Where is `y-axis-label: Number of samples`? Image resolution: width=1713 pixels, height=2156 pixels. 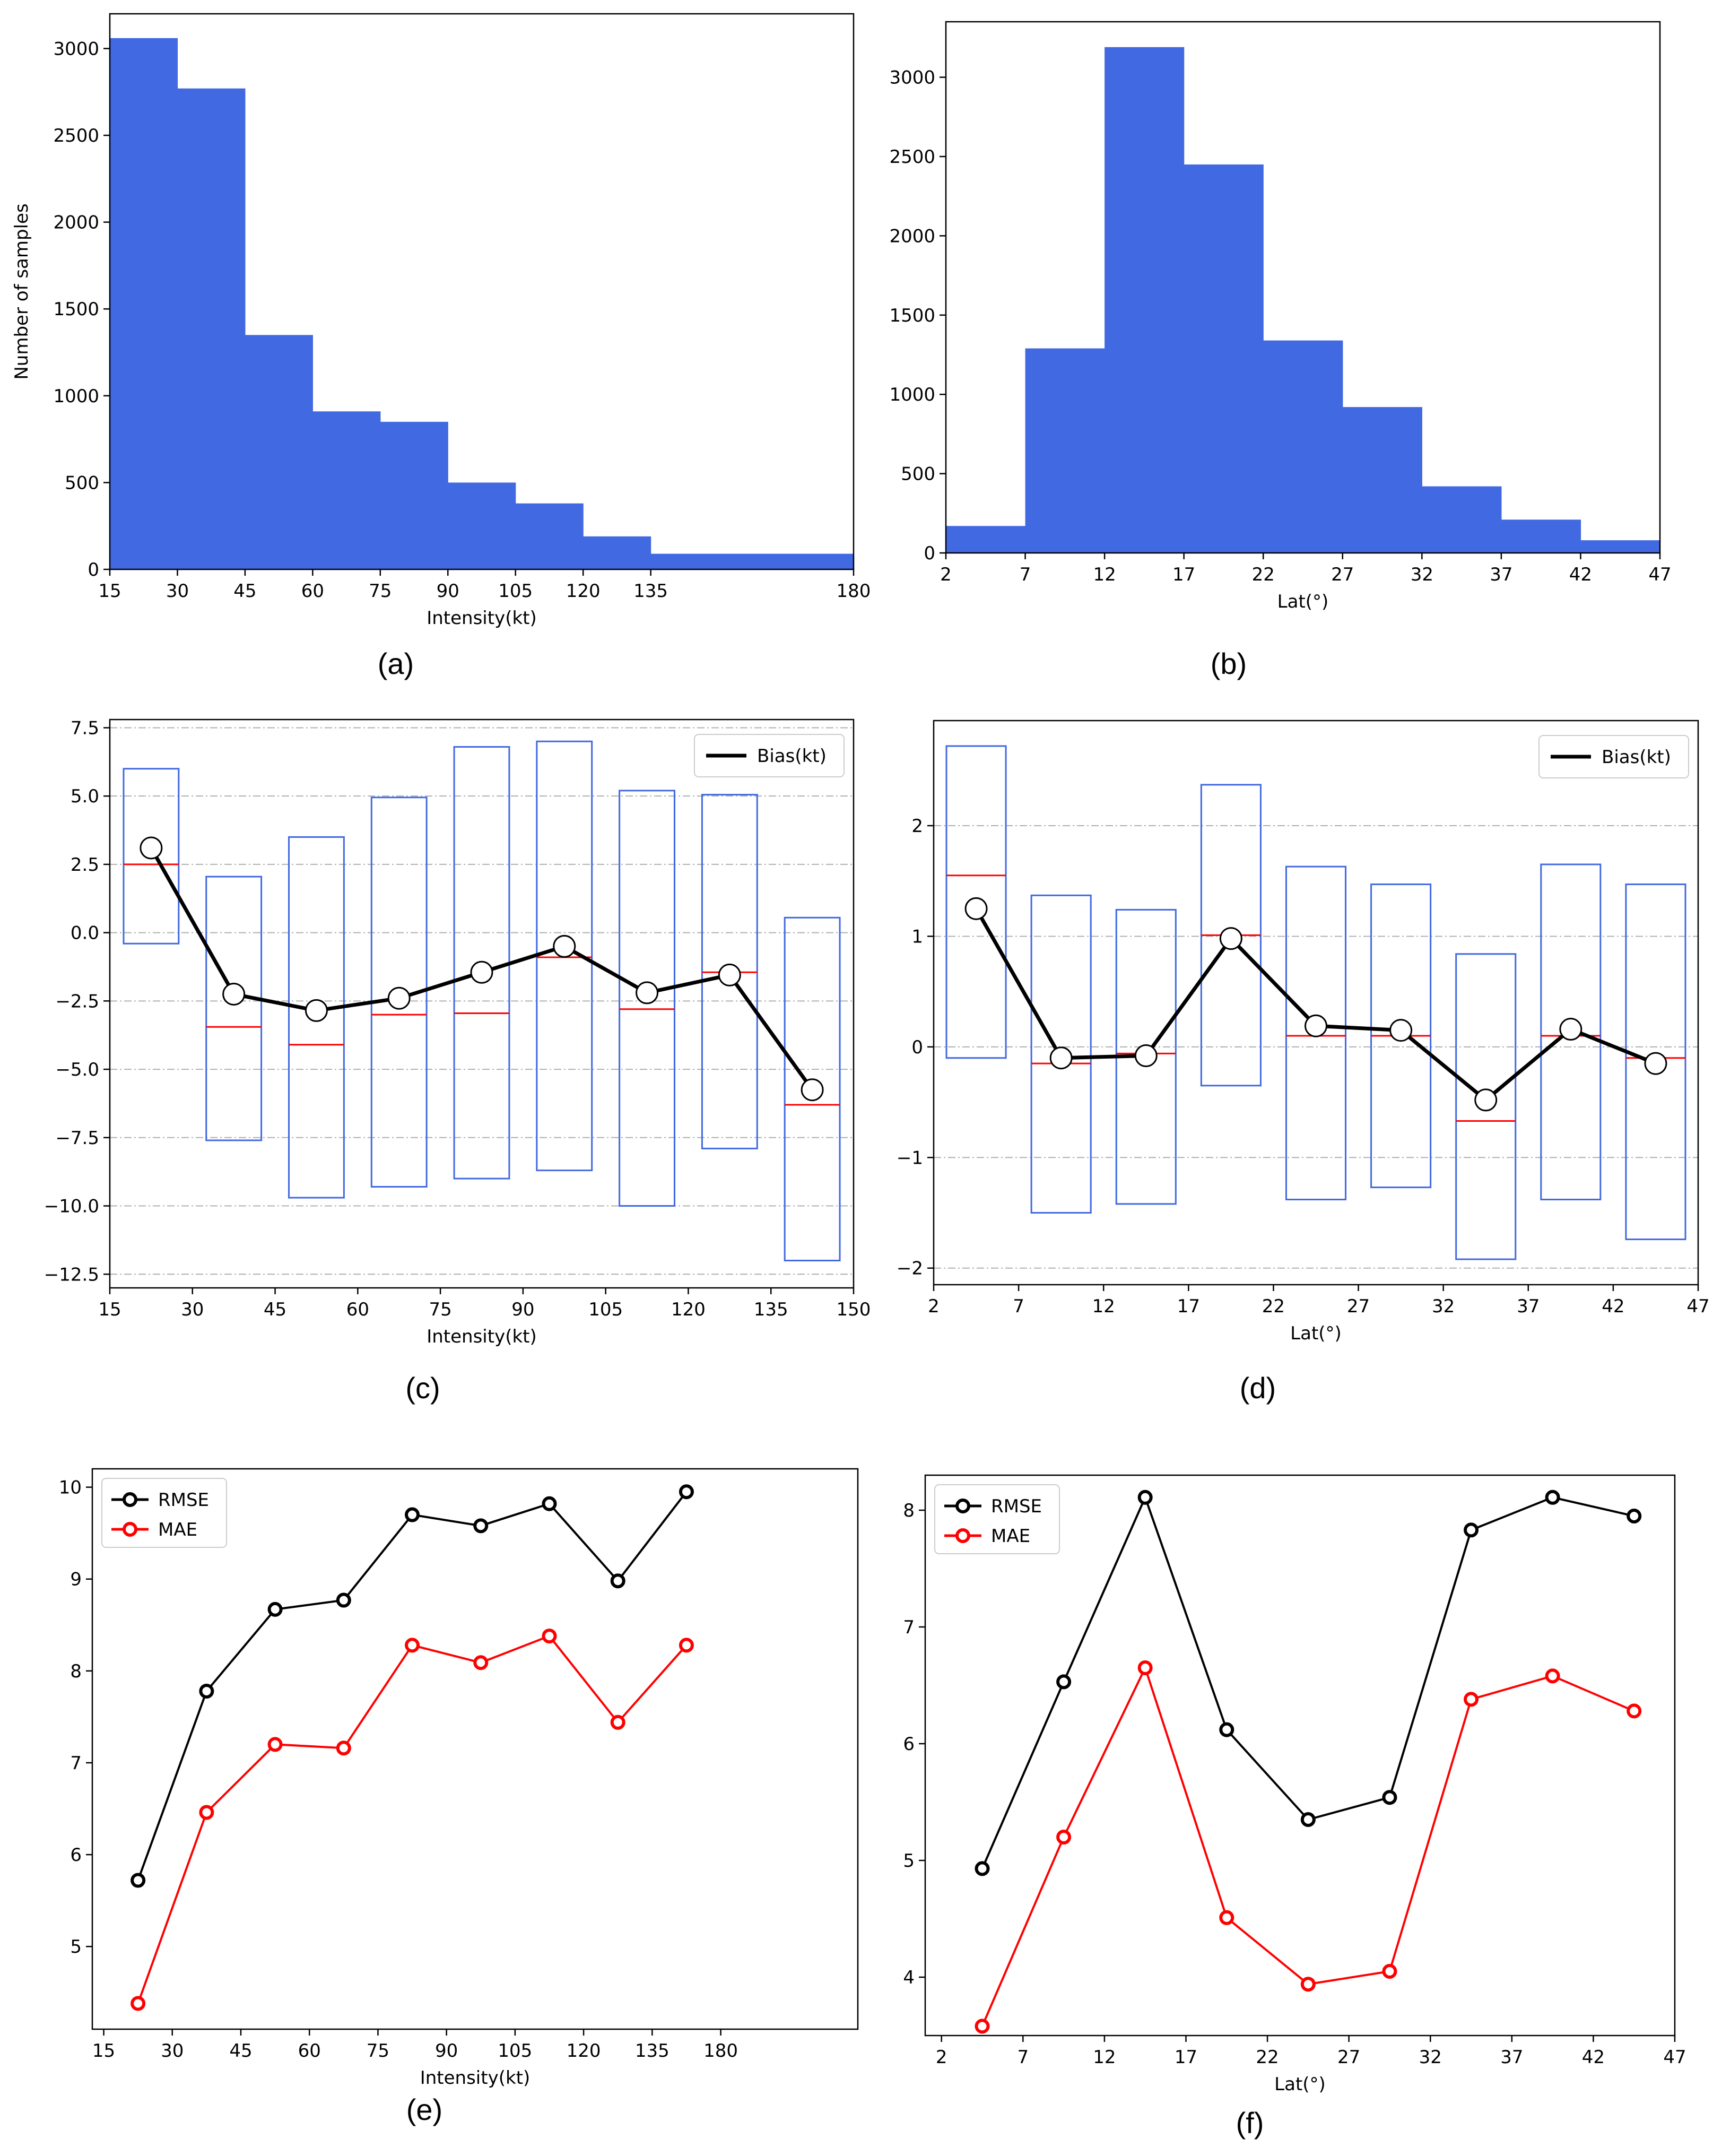
y-axis-label: Number of samples is located at coordinates (21, 291).